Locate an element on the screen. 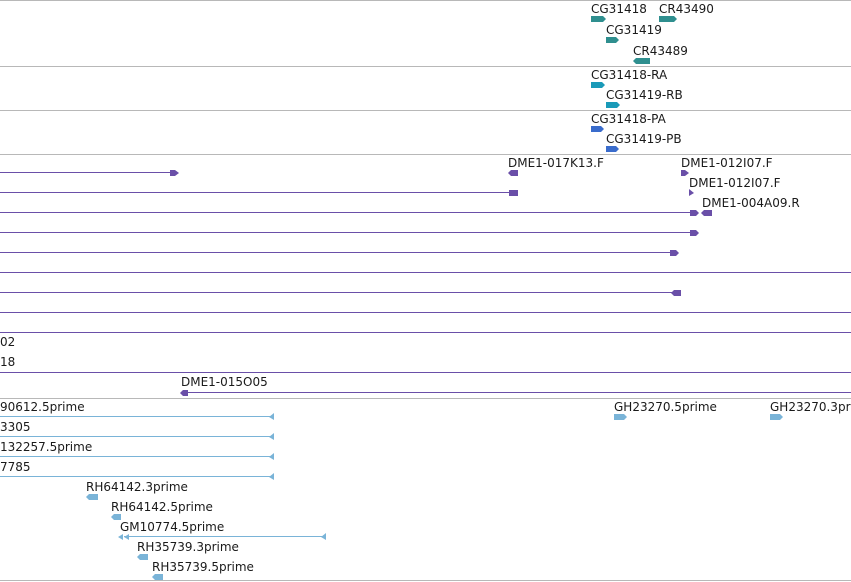 This screenshot has height=582, width=851. clone-label: 02 is located at coordinates (8, 342).